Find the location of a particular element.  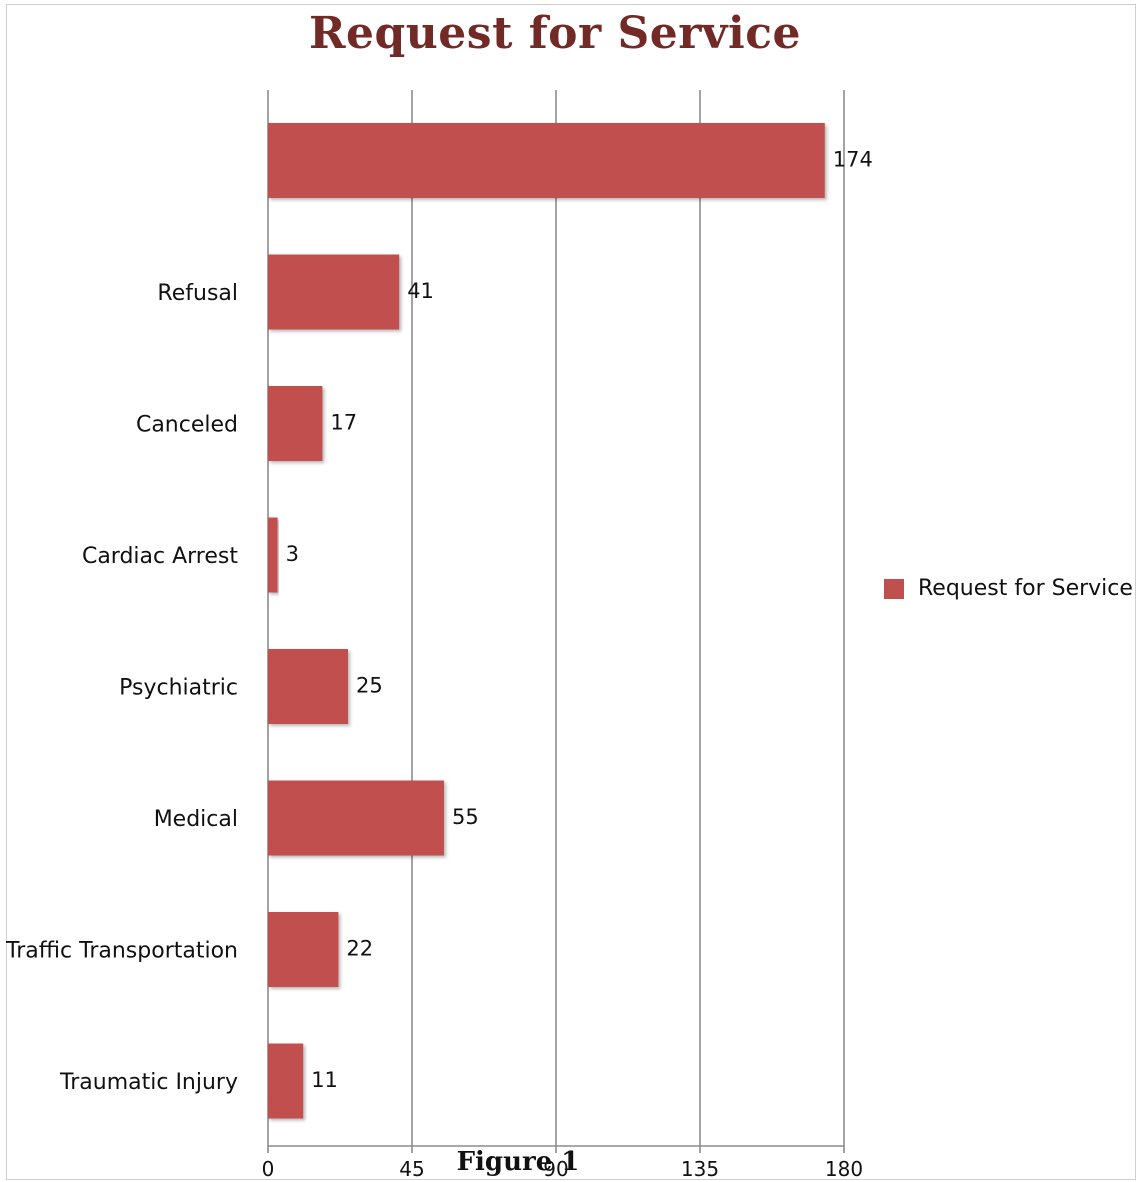

legend: Request for Service is located at coordinates (1008, 588).